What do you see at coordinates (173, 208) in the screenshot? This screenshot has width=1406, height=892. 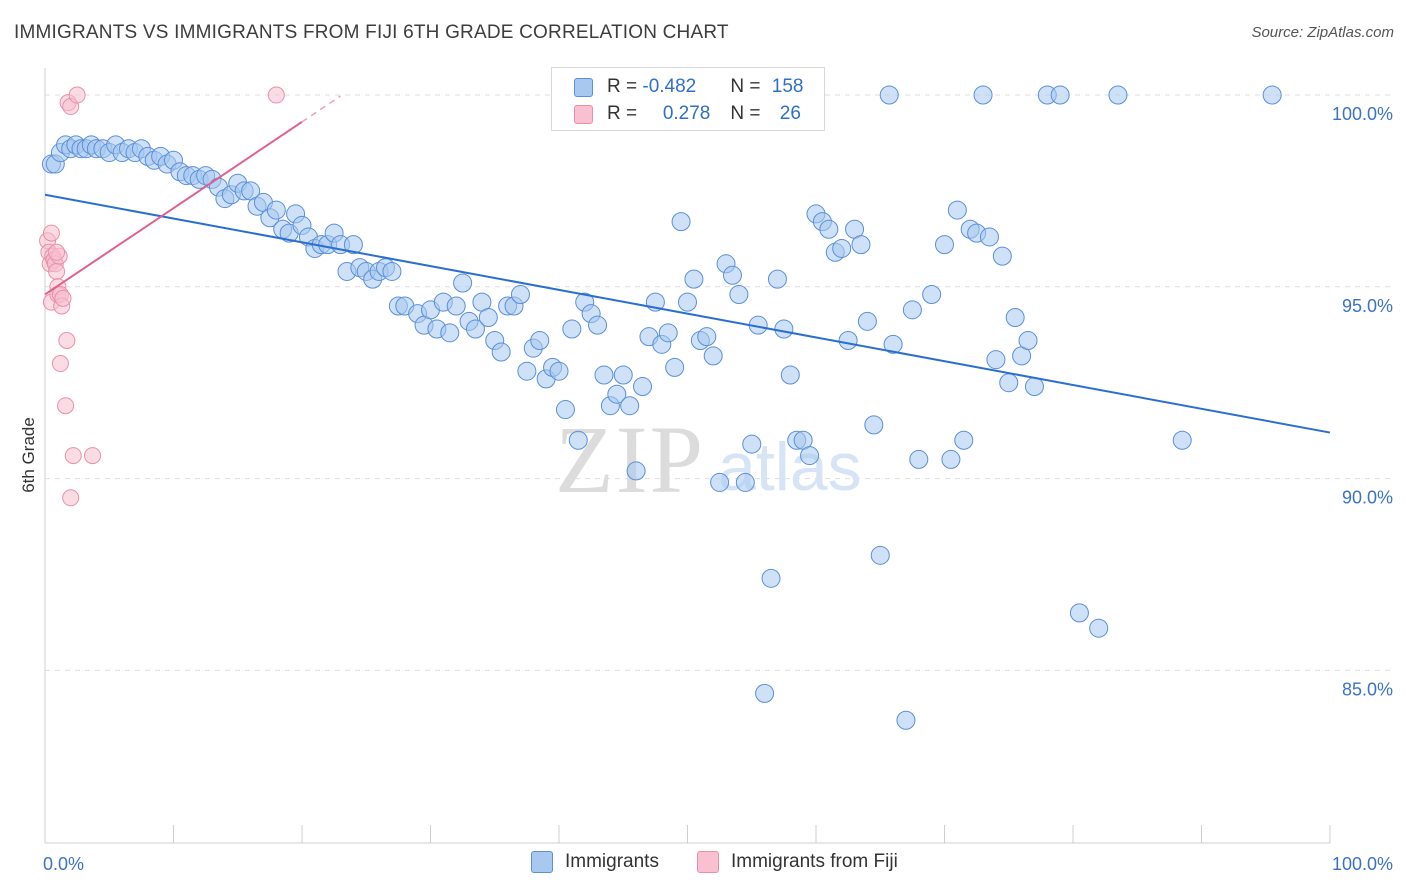 I see `fiji-trend-line` at bounding box center [173, 208].